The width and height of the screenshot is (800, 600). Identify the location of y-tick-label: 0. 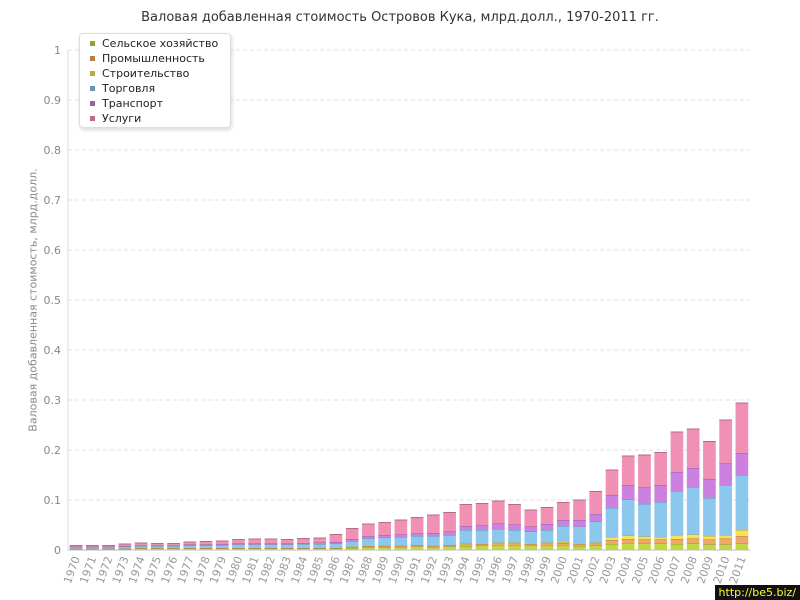
(57, 550).